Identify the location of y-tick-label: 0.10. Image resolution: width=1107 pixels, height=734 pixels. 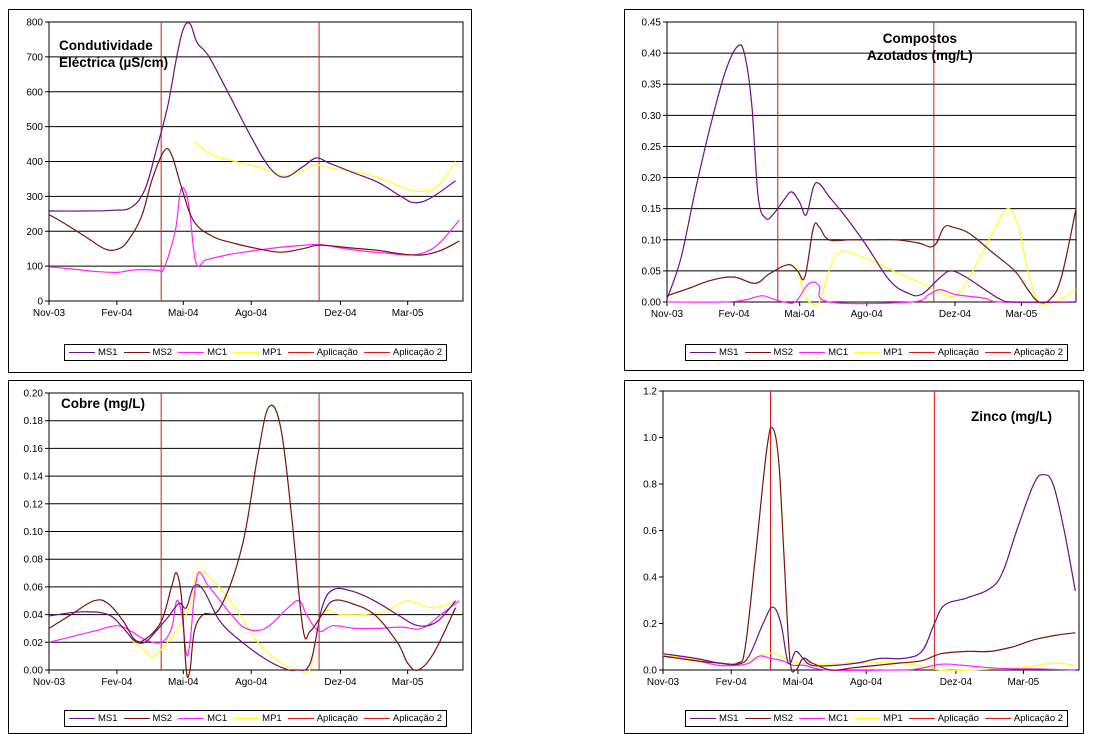
(652, 240).